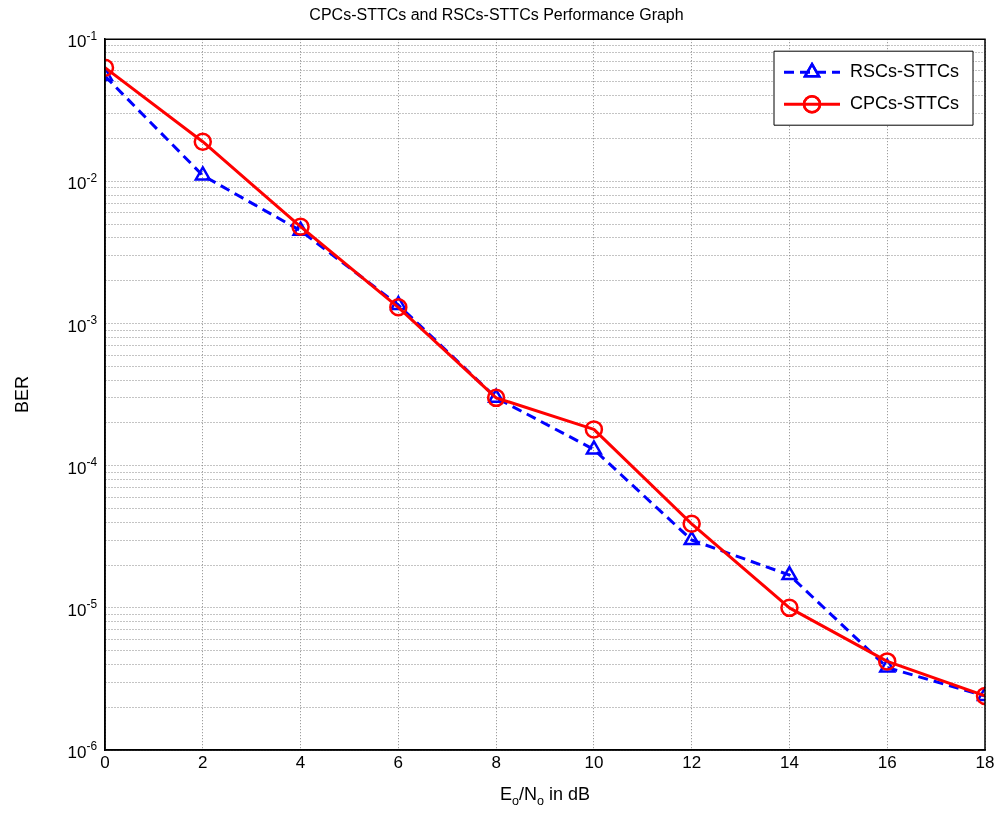 The width and height of the screenshot is (1005, 820). What do you see at coordinates (105, 762) in the screenshot?
I see `x-tick-label: 0` at bounding box center [105, 762].